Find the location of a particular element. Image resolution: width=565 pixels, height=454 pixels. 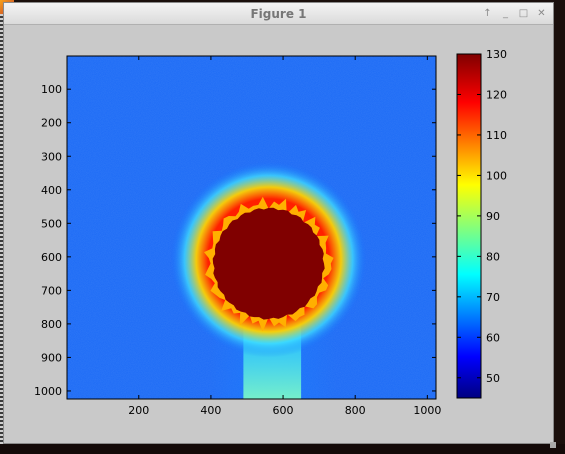

colorbar-tick-label: 60 is located at coordinates (493, 337).